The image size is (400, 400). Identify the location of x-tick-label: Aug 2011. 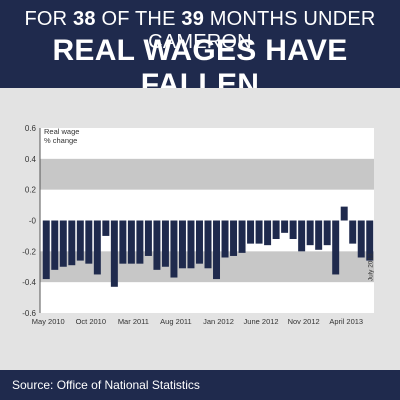
(176, 321).